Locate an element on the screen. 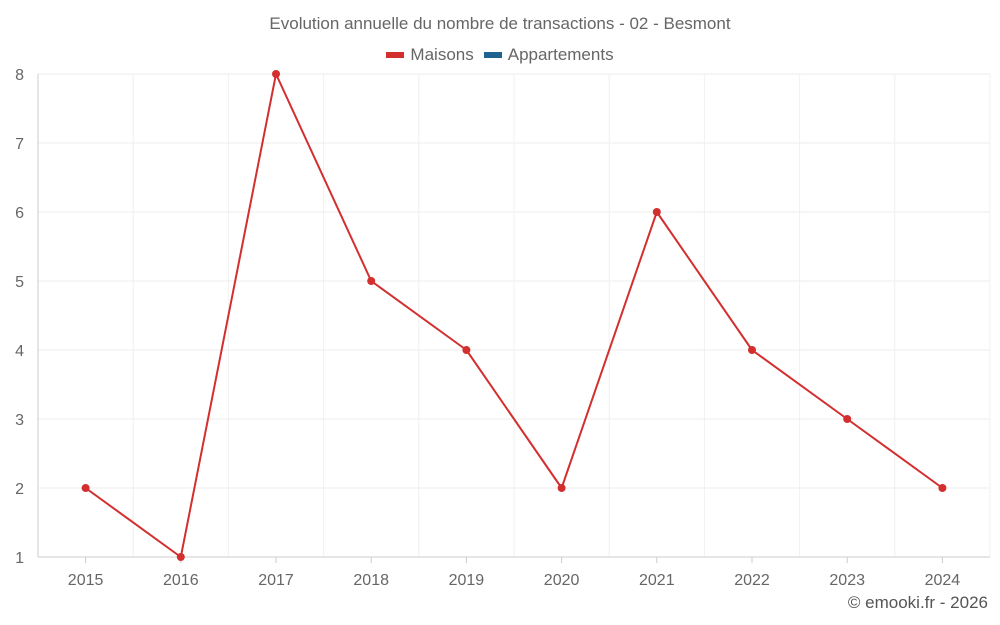 The height and width of the screenshot is (625, 1000). y-tick-label: 1 is located at coordinates (19, 558).